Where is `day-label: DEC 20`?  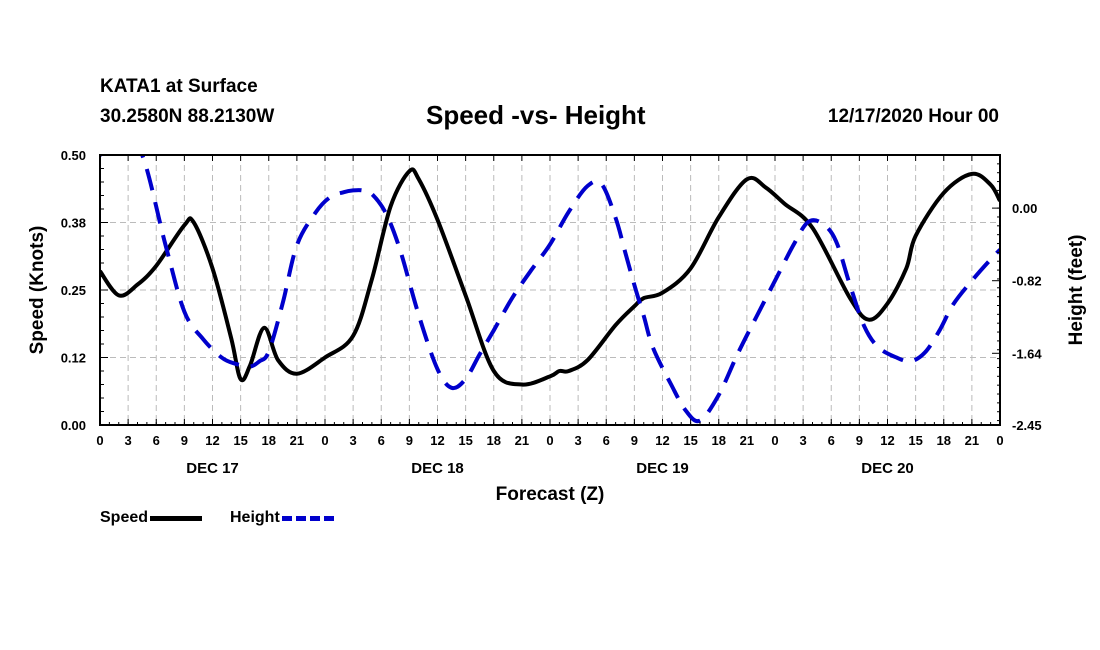
day-label: DEC 20 is located at coordinates (887, 468).